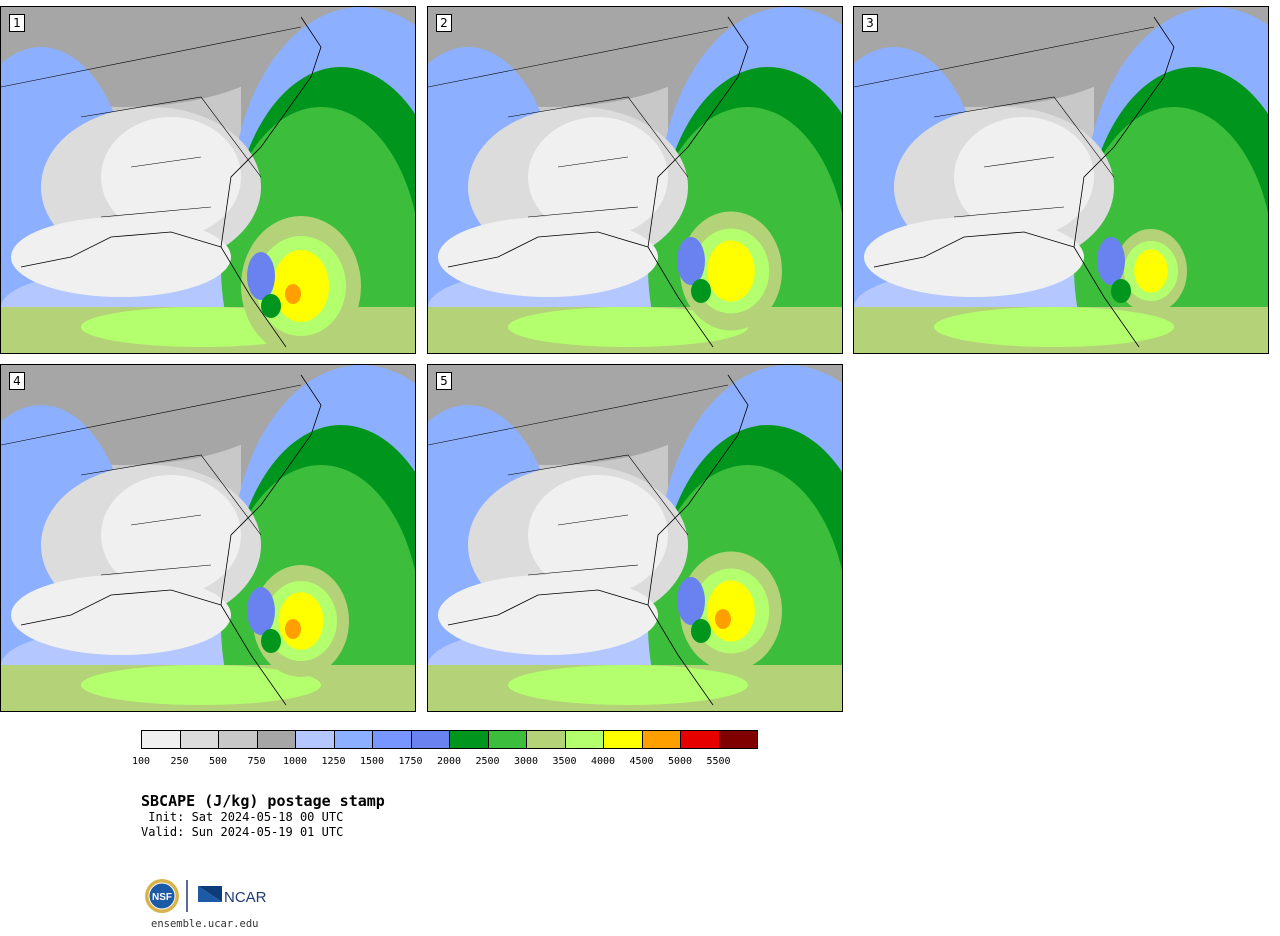  I want to click on ensemble-member-panel: 3, so click(1061, 180).